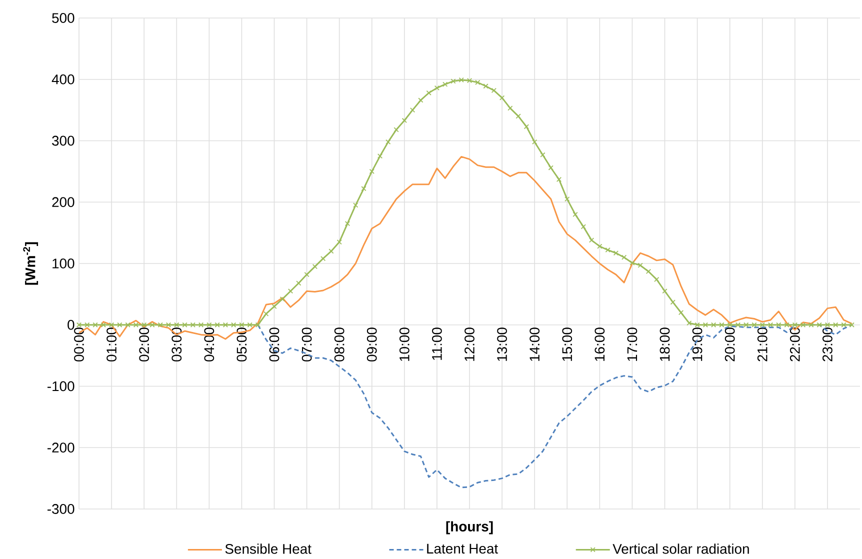 The width and height of the screenshot is (862, 559). Describe the element at coordinates (63, 18) in the screenshot. I see `y-tick-label: 500` at that location.